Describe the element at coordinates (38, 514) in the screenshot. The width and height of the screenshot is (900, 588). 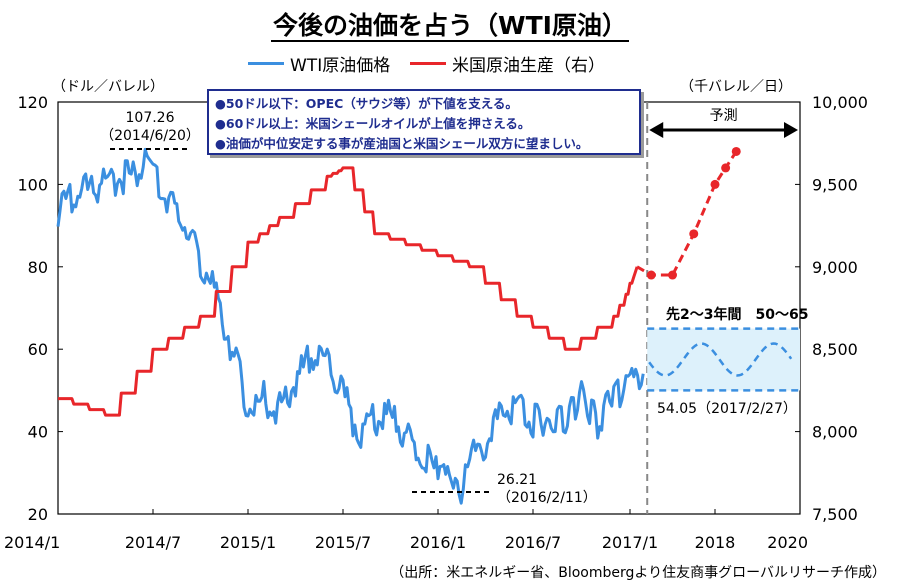
I see `y-left-tick-label: 20` at that location.